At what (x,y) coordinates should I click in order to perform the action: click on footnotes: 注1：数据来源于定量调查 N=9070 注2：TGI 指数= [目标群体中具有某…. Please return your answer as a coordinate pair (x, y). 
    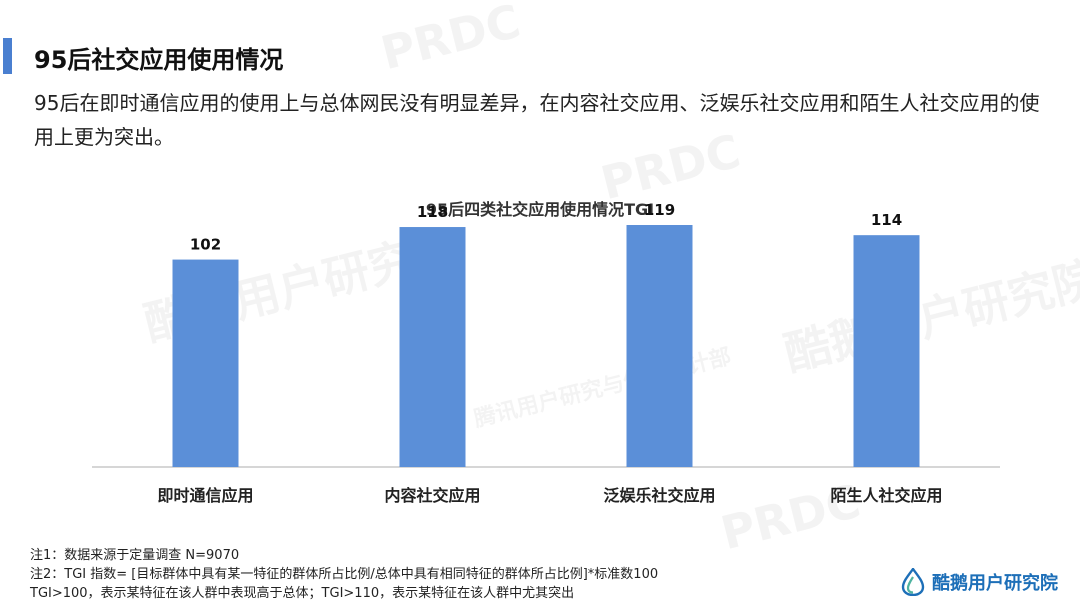
    Looking at the image, I should click on (344, 574).